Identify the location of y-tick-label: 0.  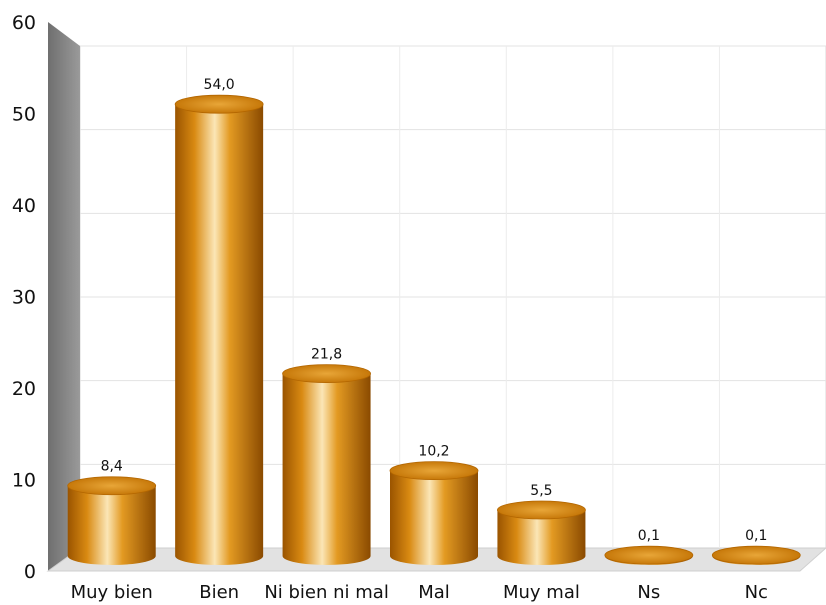
(30, 572).